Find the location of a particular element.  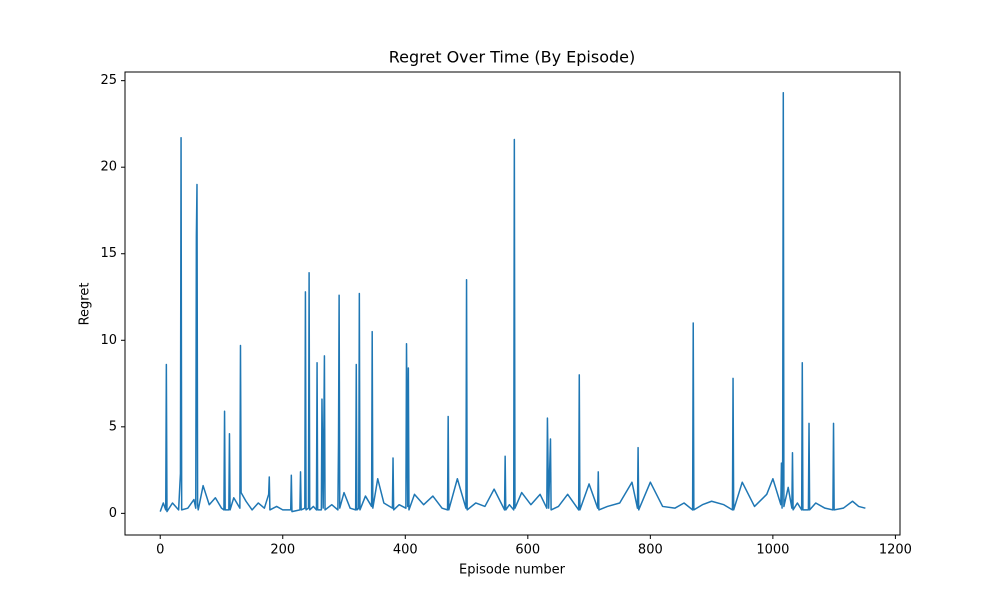

y-tick-label: 20 is located at coordinates (108, 167).